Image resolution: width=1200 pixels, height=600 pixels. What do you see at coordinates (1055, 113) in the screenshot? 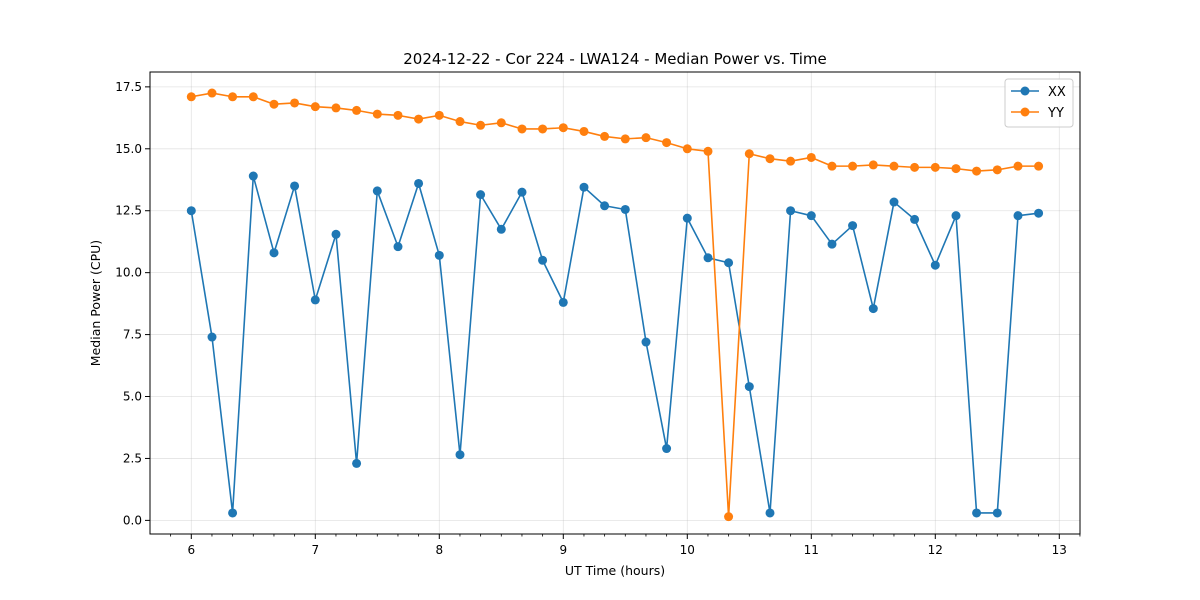
I see `legend-label-yy: YY` at bounding box center [1055, 113].